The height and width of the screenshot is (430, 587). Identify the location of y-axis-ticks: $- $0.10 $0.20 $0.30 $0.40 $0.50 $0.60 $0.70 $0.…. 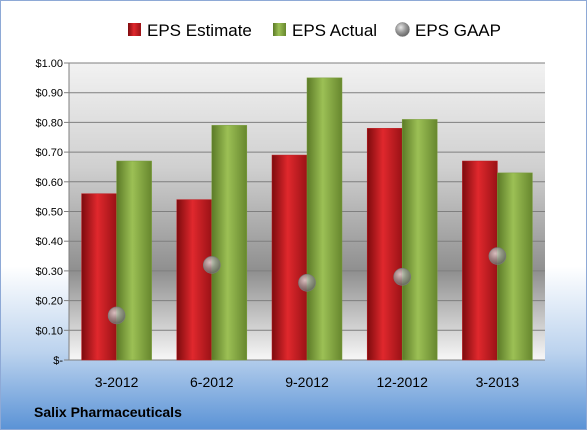
(49, 212).